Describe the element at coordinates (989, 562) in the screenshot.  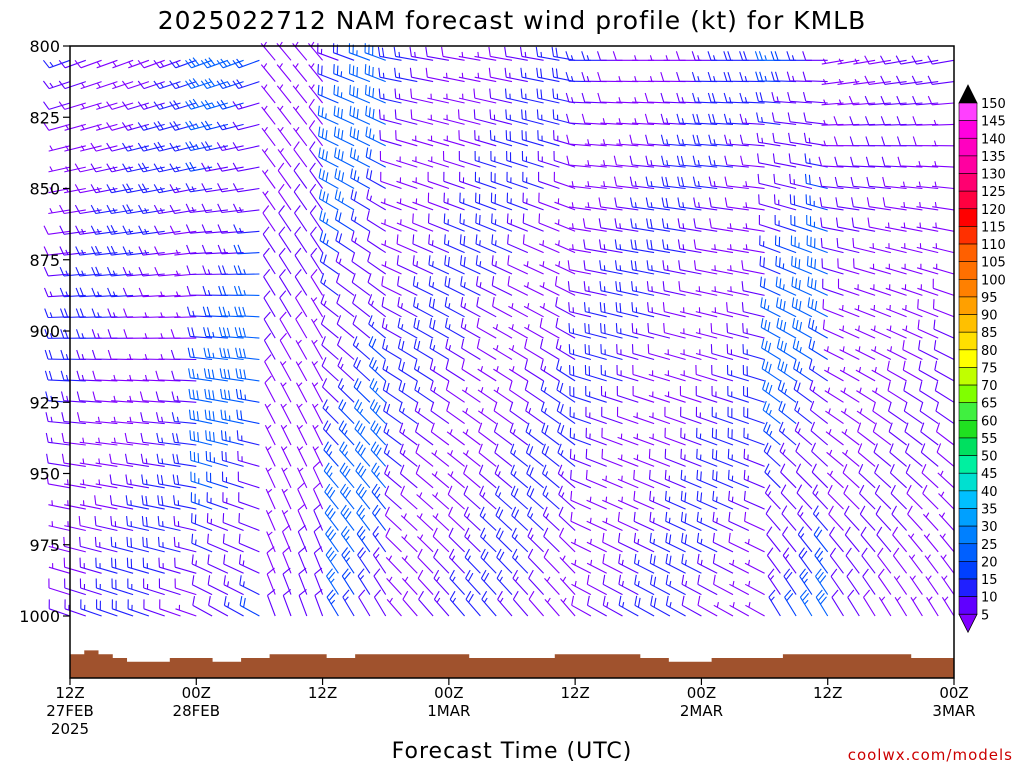
I see `colorbar-label: 20` at that location.